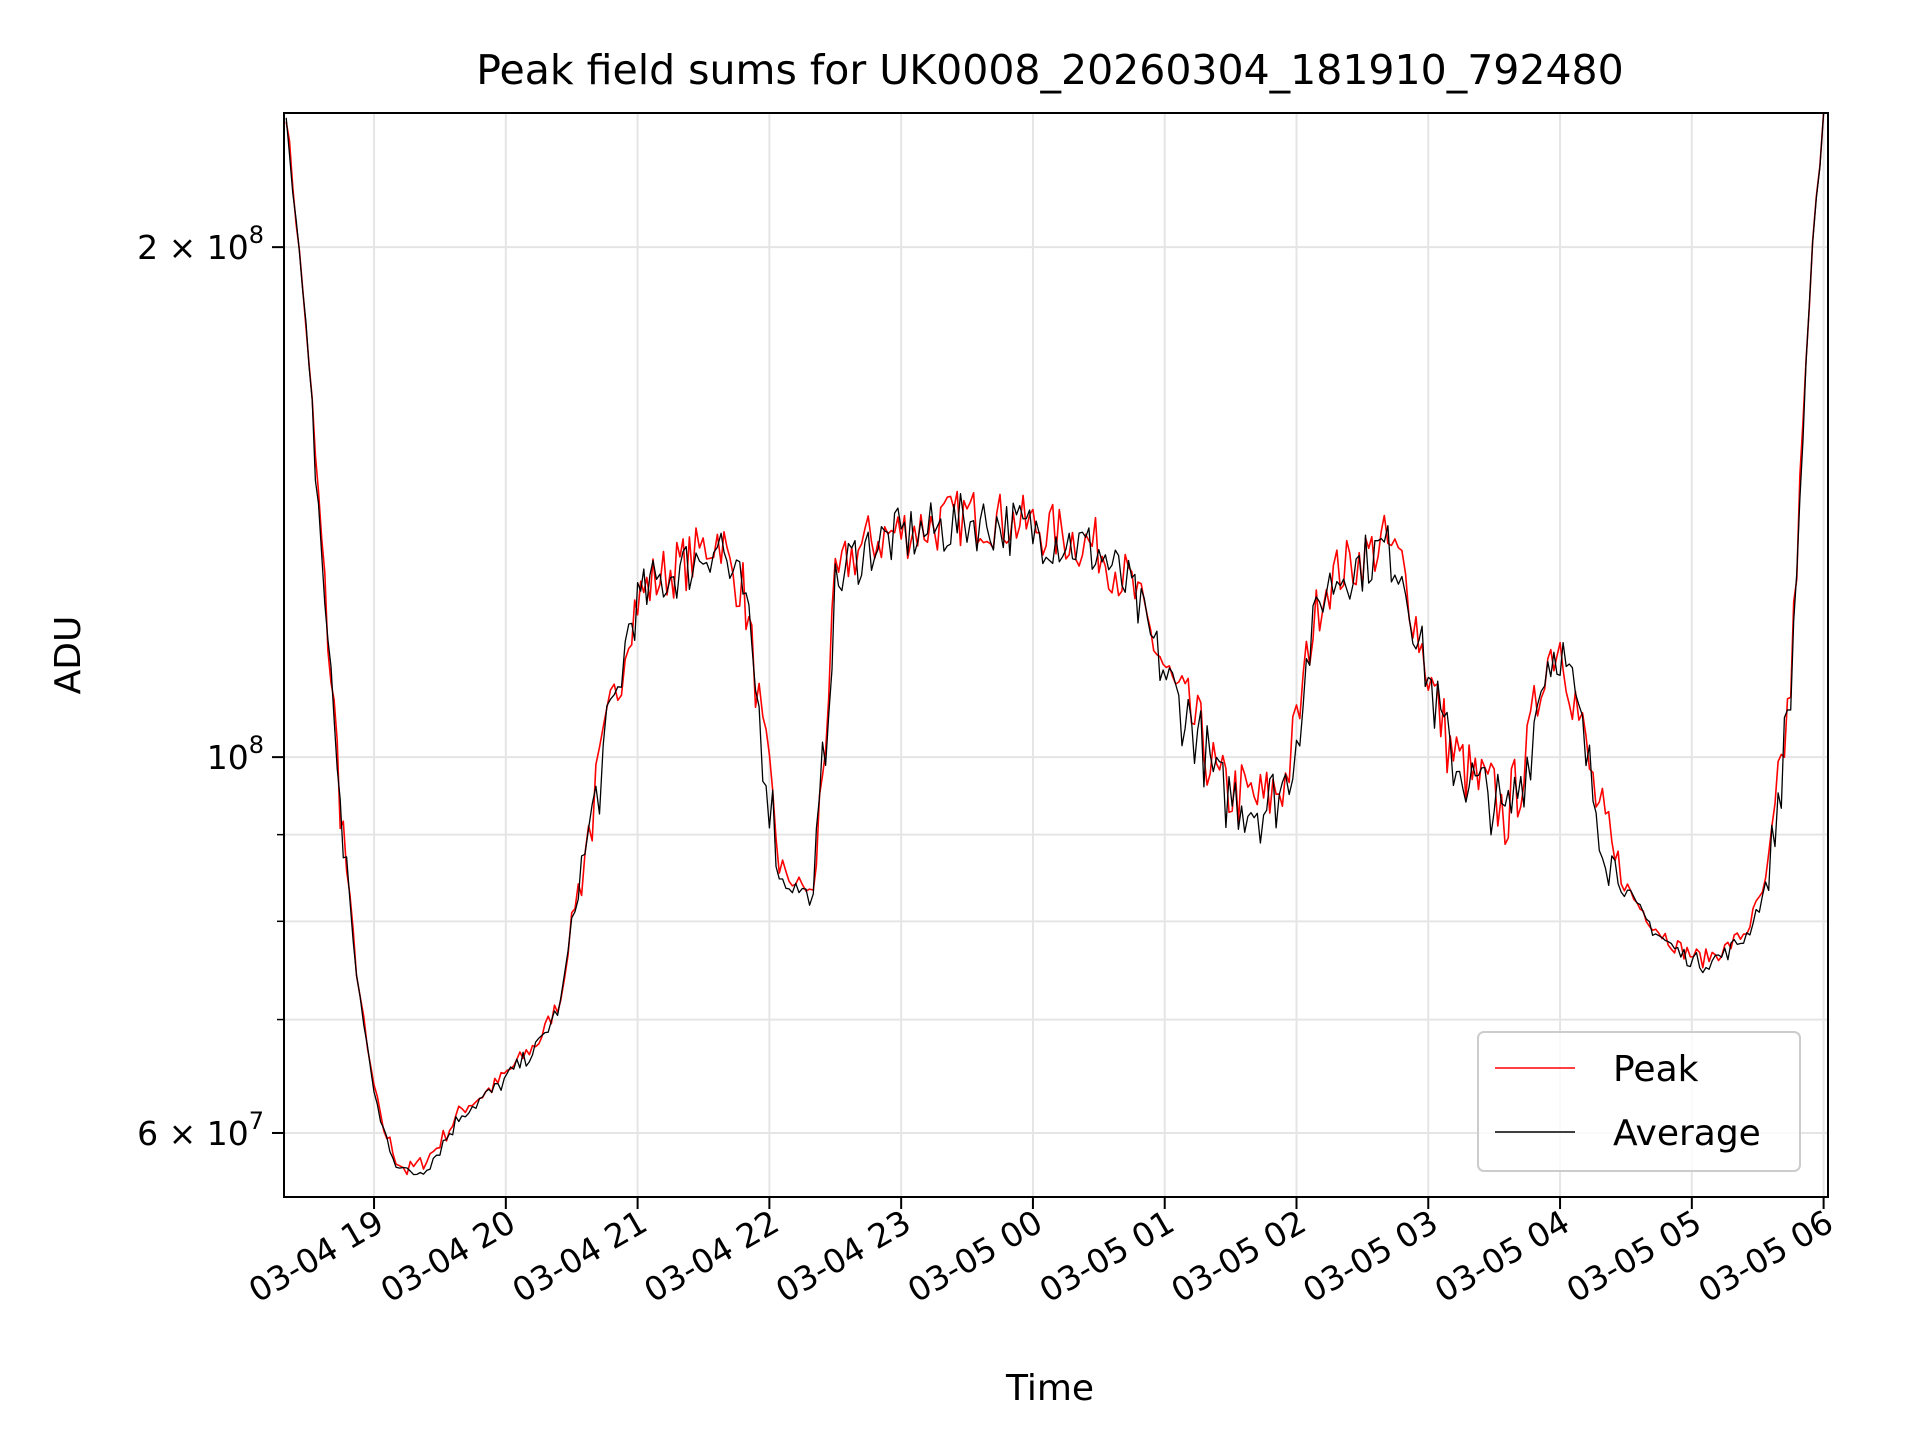  Describe the element at coordinates (200, 1130) in the screenshot. I see `y-tick-label: 6 × 107` at that location.